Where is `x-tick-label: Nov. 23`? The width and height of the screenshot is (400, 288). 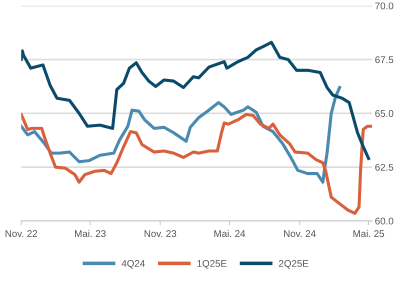
x-tick-label: Nov. 23 is located at coordinates (160, 234).